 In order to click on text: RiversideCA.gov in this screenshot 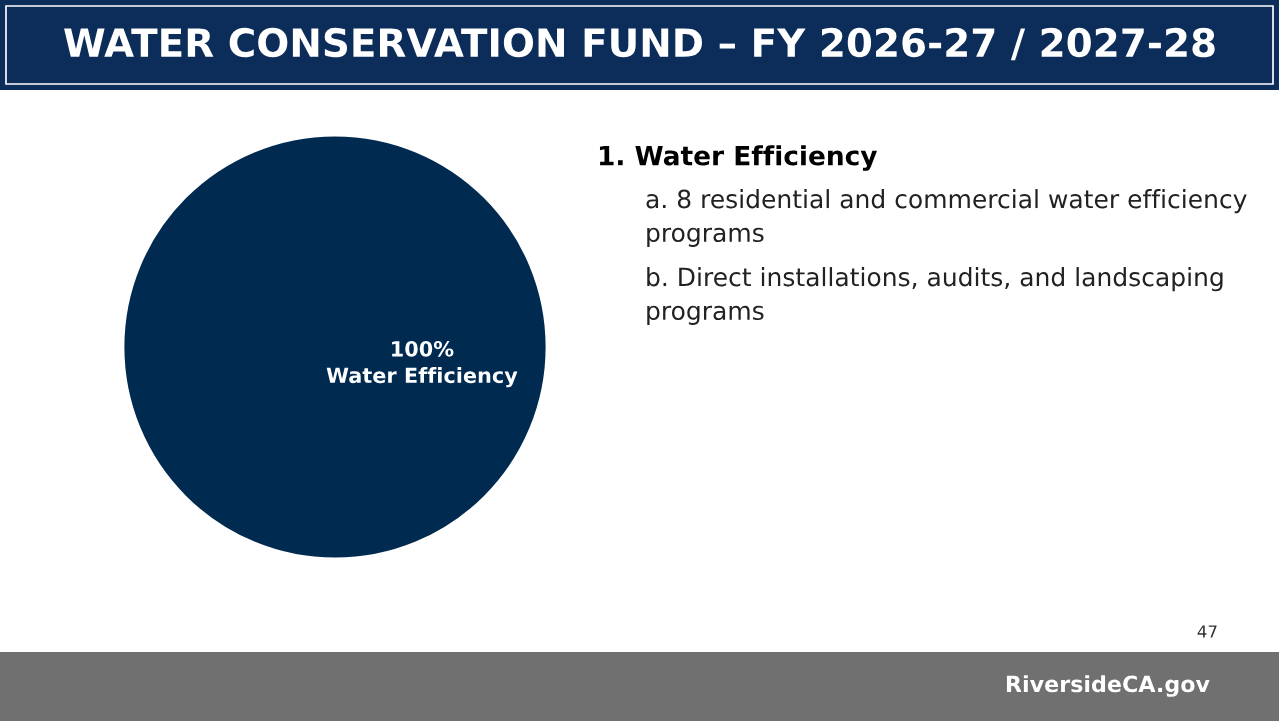, I will do `click(1108, 686)`.